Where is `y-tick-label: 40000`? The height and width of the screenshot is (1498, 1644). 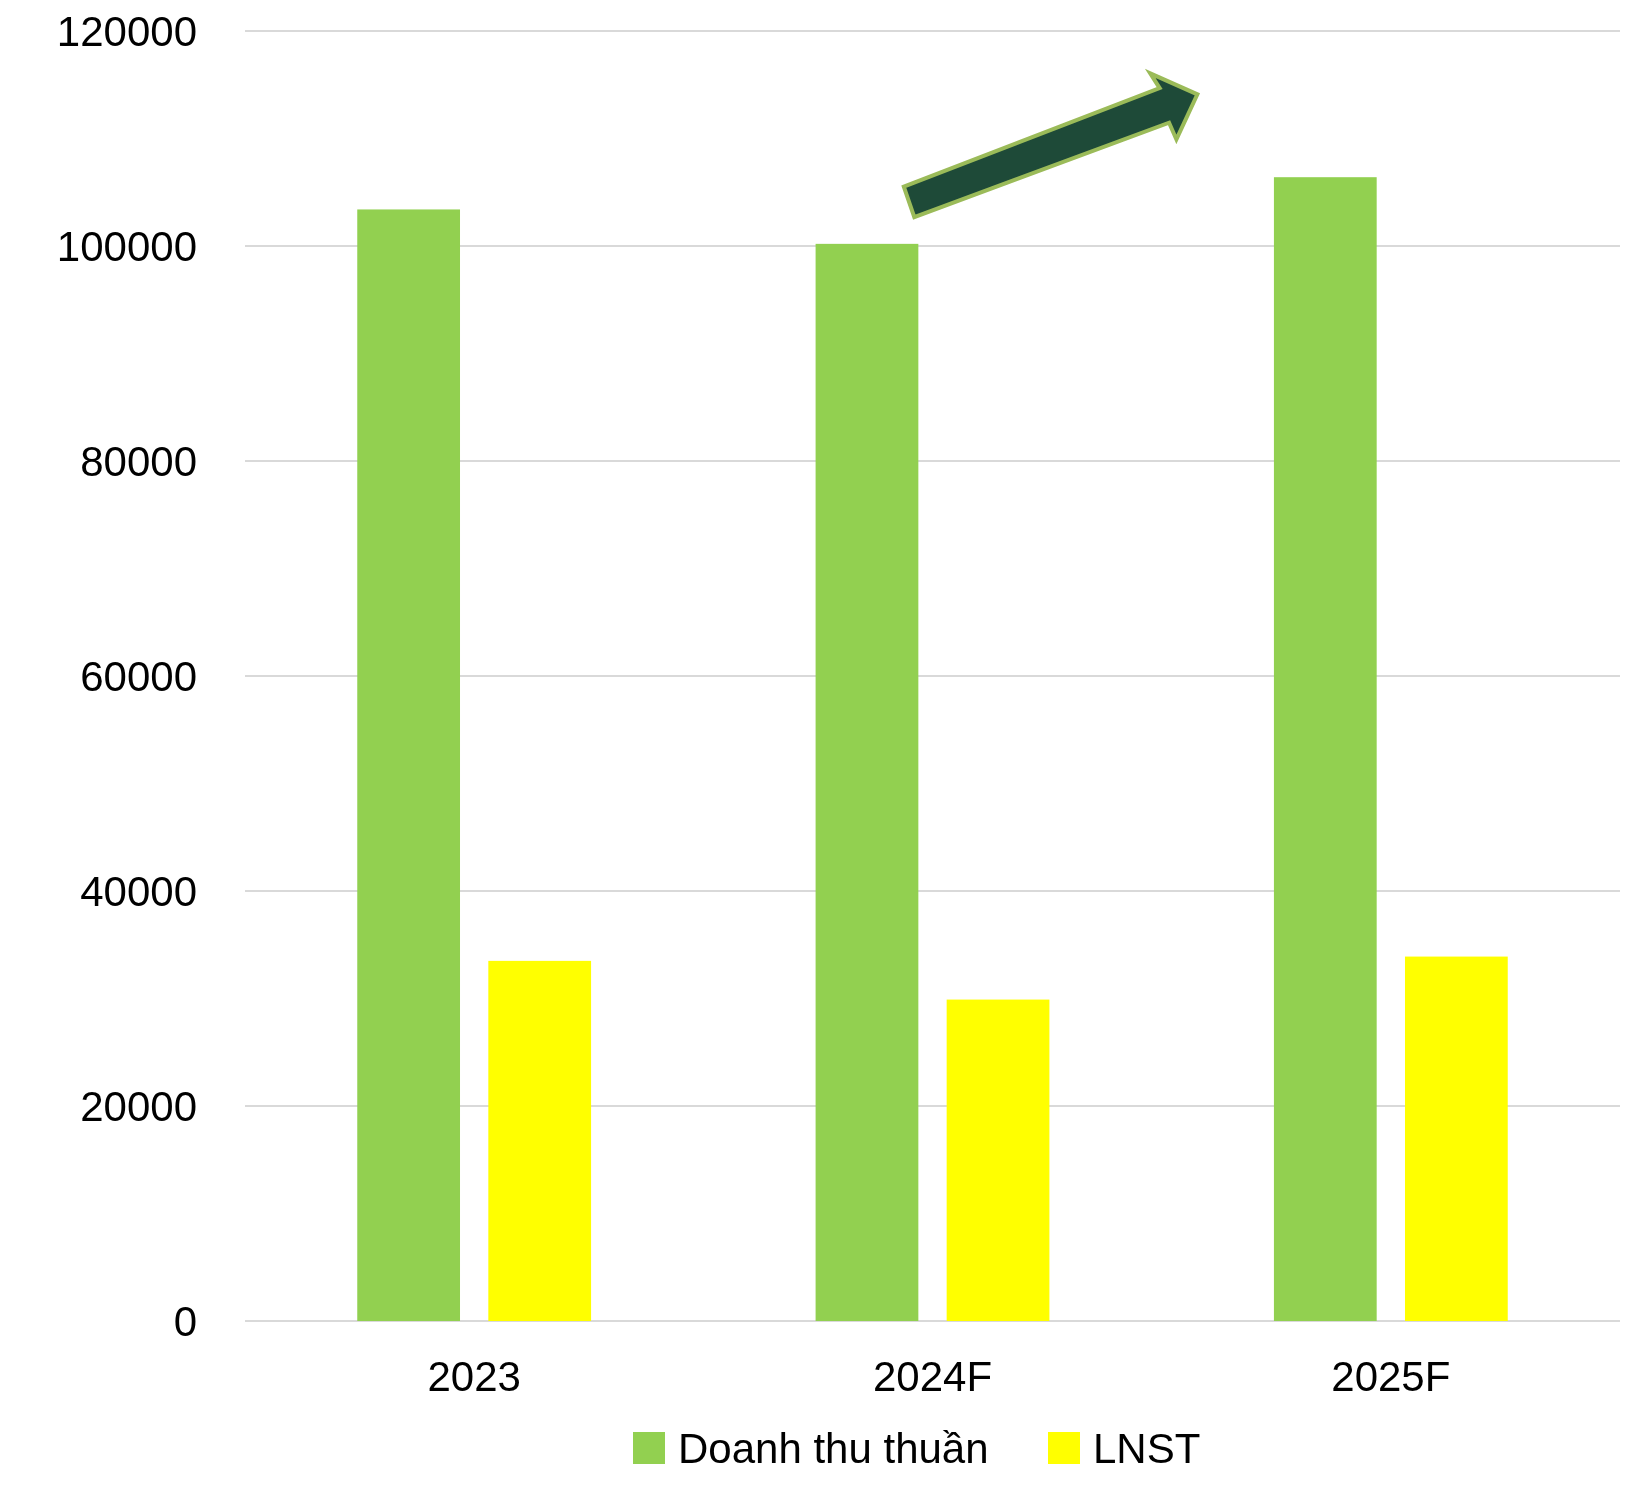 y-tick-label: 40000 is located at coordinates (138, 891).